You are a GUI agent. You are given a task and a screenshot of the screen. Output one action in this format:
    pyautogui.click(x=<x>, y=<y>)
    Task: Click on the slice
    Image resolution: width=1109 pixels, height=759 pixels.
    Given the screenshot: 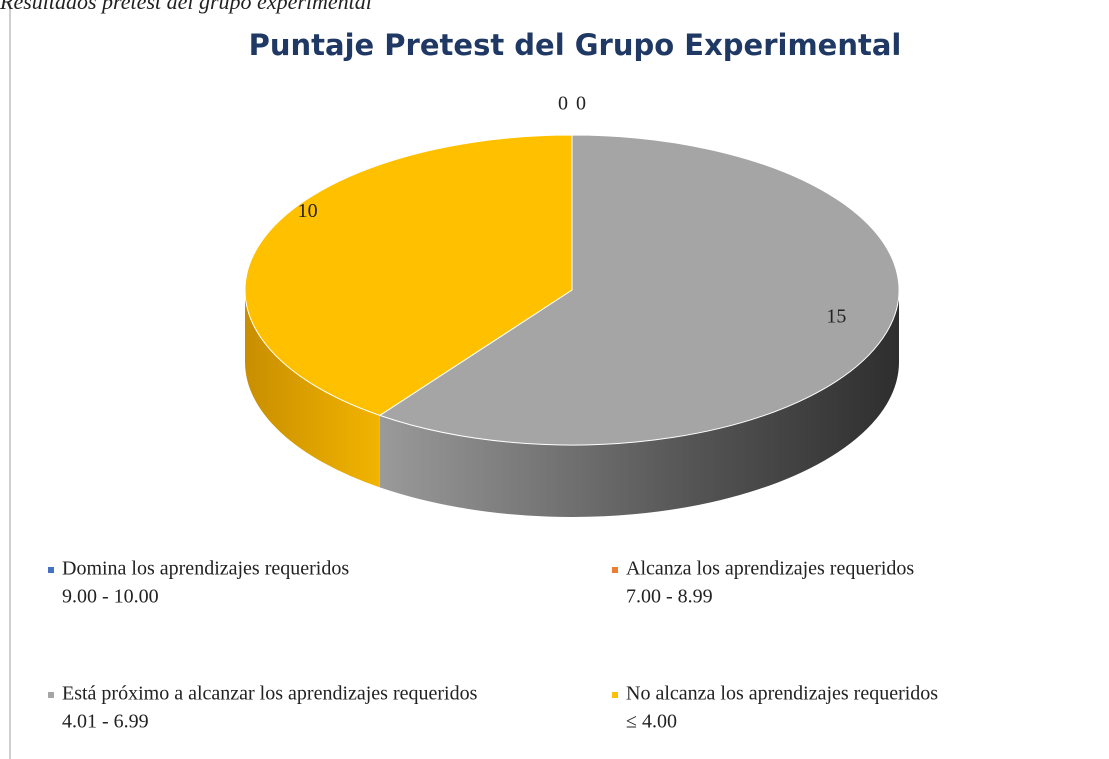 What is the action you would take?
    pyautogui.click(x=408, y=275)
    